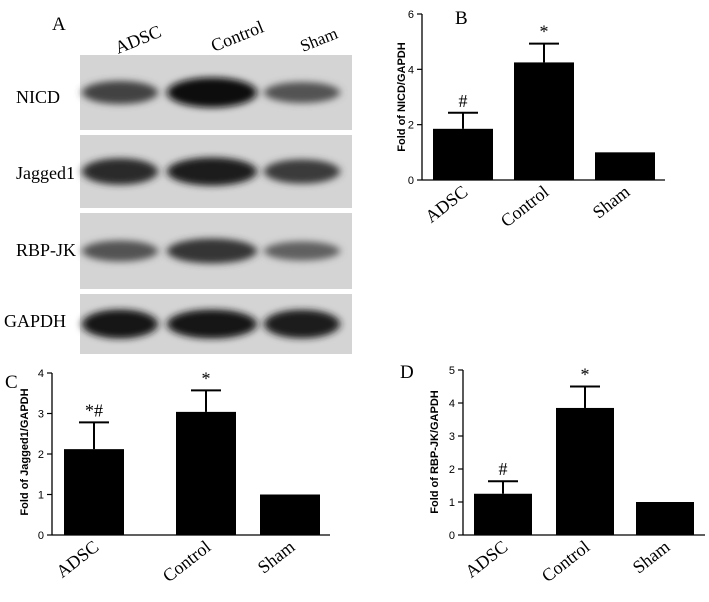 Image resolution: width=709 pixels, height=602 pixels. What do you see at coordinates (11, 382) in the screenshot?
I see `panel-label-c: C` at bounding box center [11, 382].